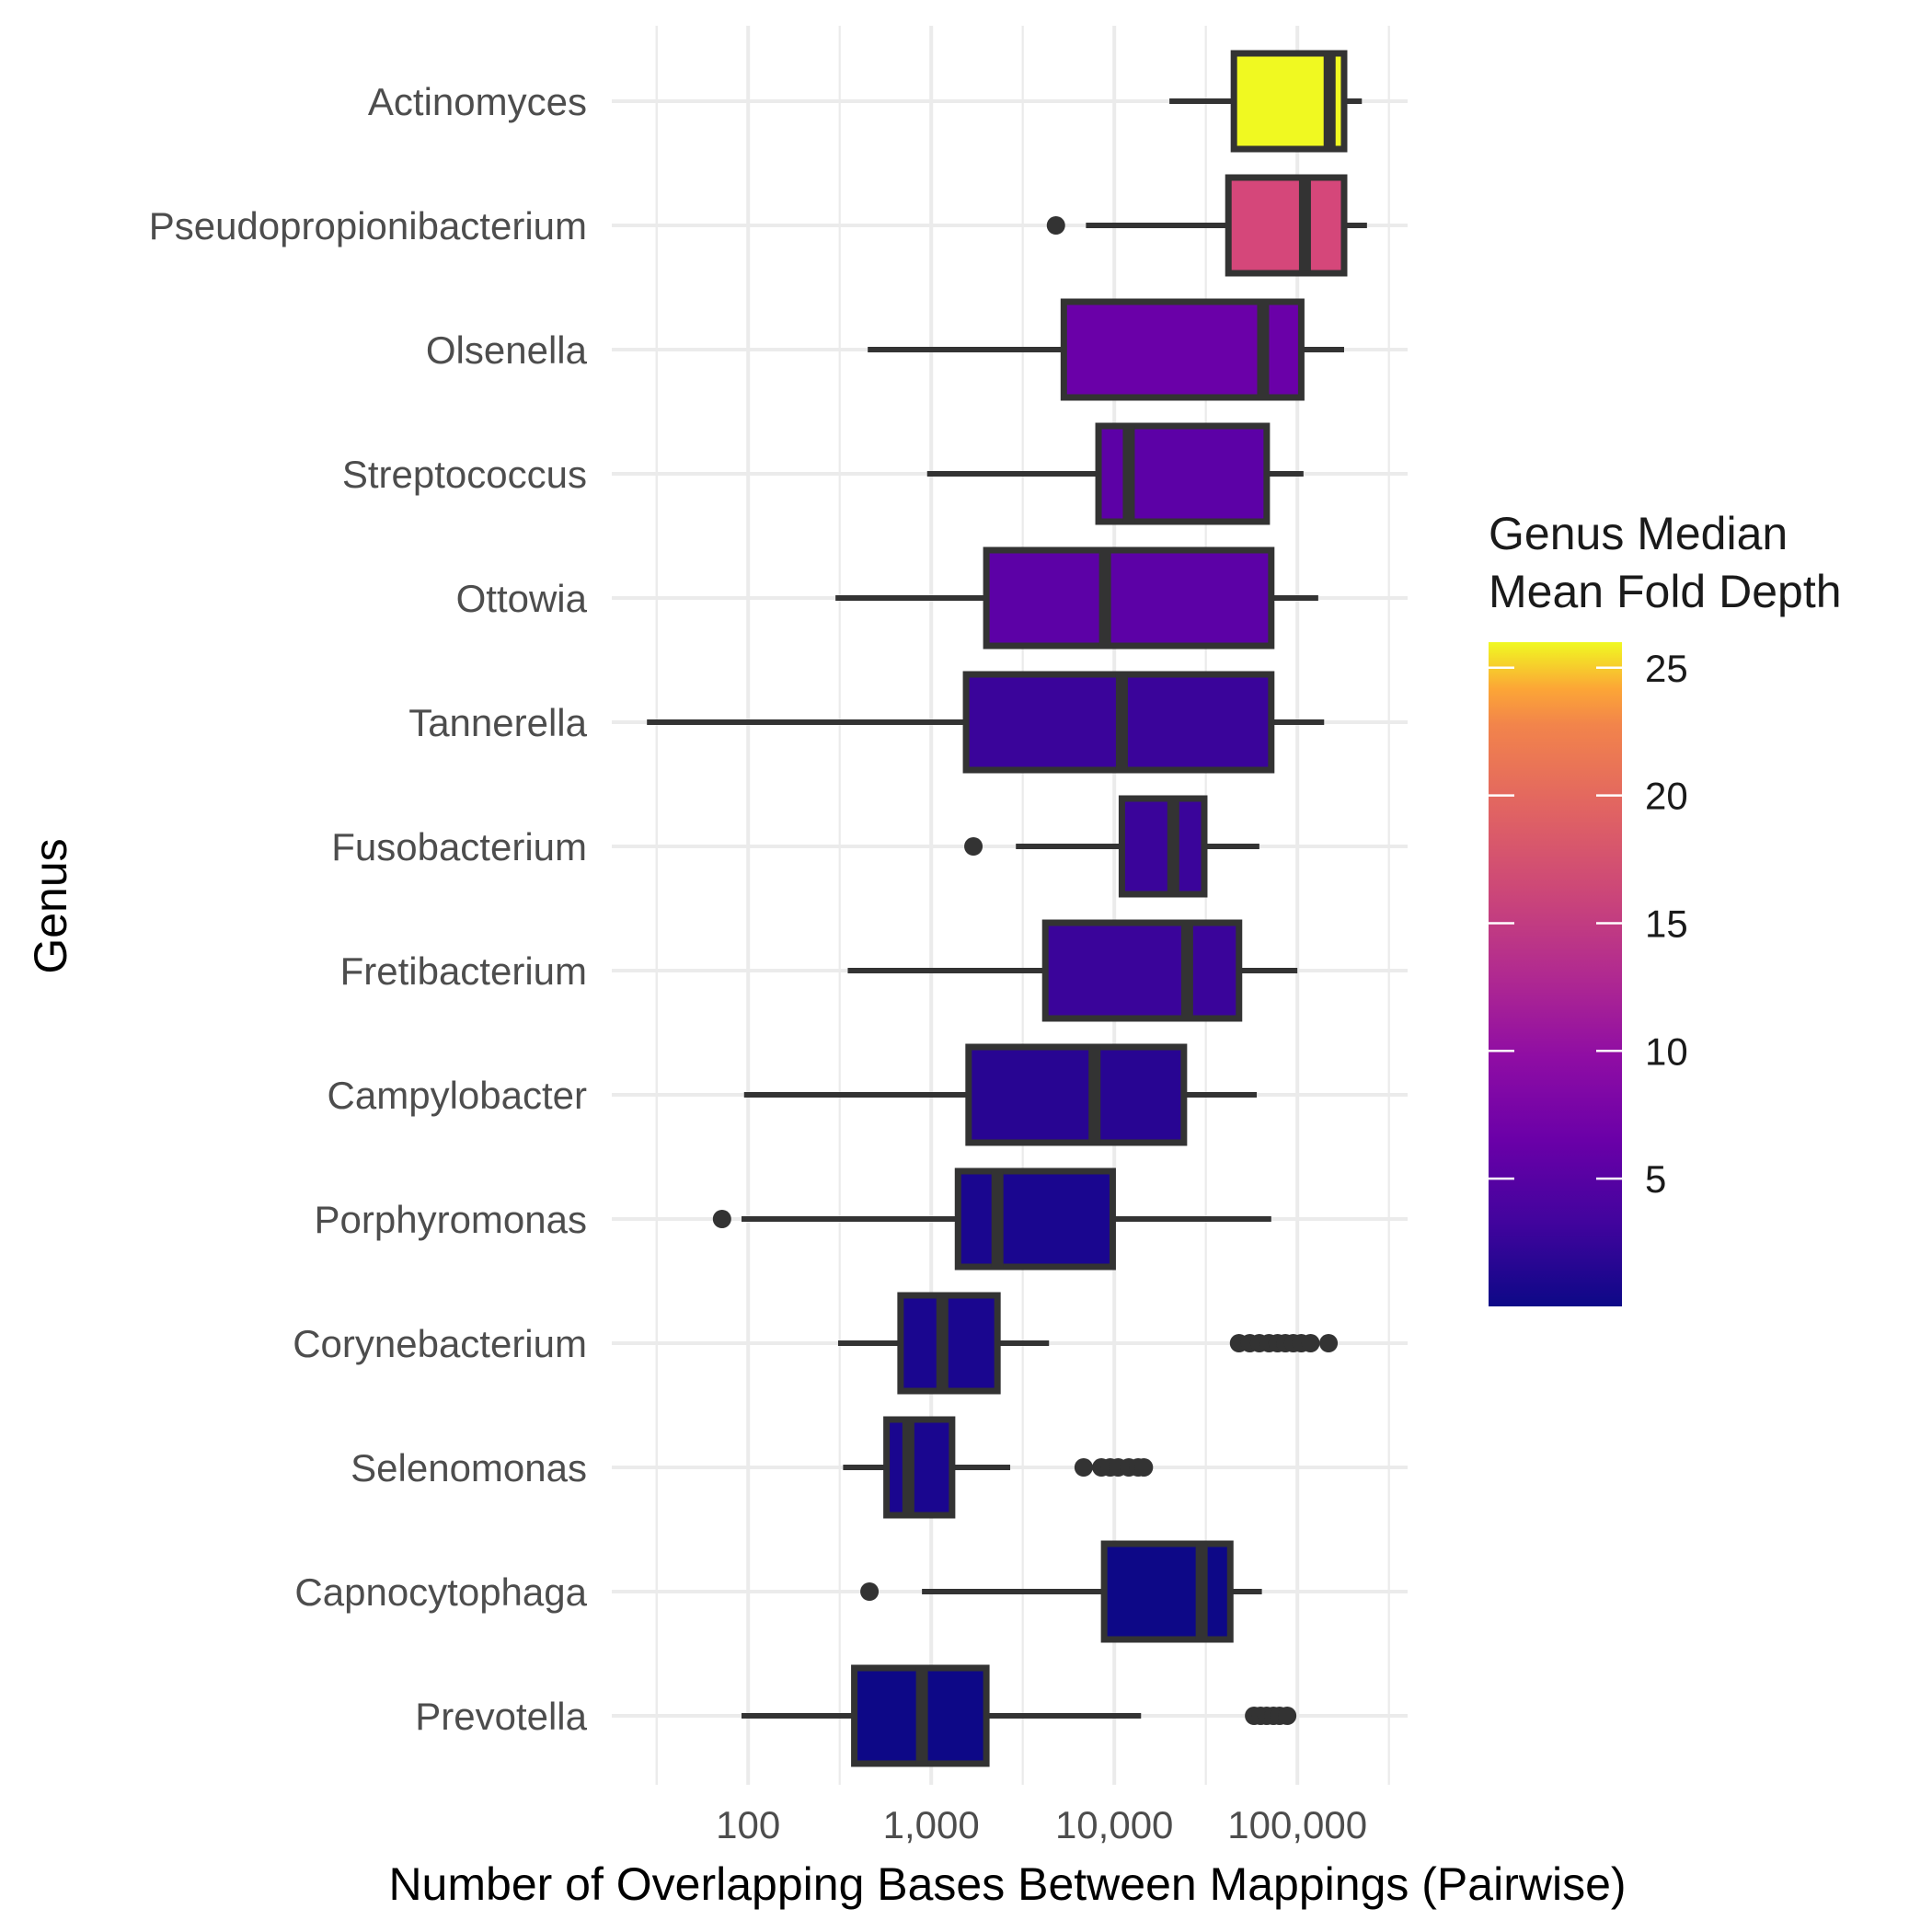 Image resolution: width=1932 pixels, height=1932 pixels. What do you see at coordinates (1655, 1179) in the screenshot?
I see `legend-tick-label: 5` at bounding box center [1655, 1179].